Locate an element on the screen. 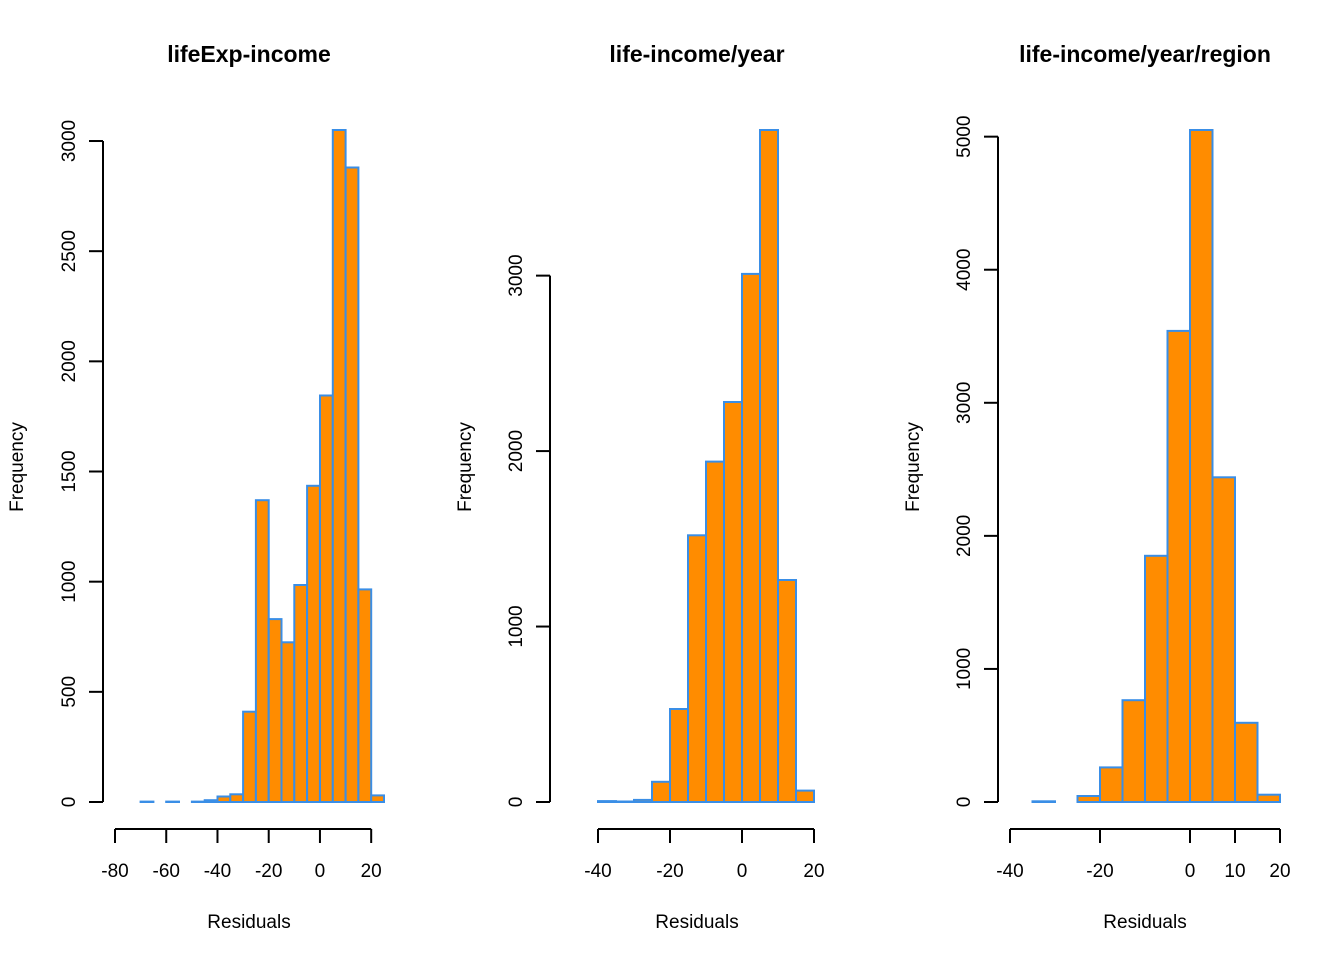 Image resolution: width=1344 pixels, height=965 pixels. x-tick-label: -60 is located at coordinates (166, 871).